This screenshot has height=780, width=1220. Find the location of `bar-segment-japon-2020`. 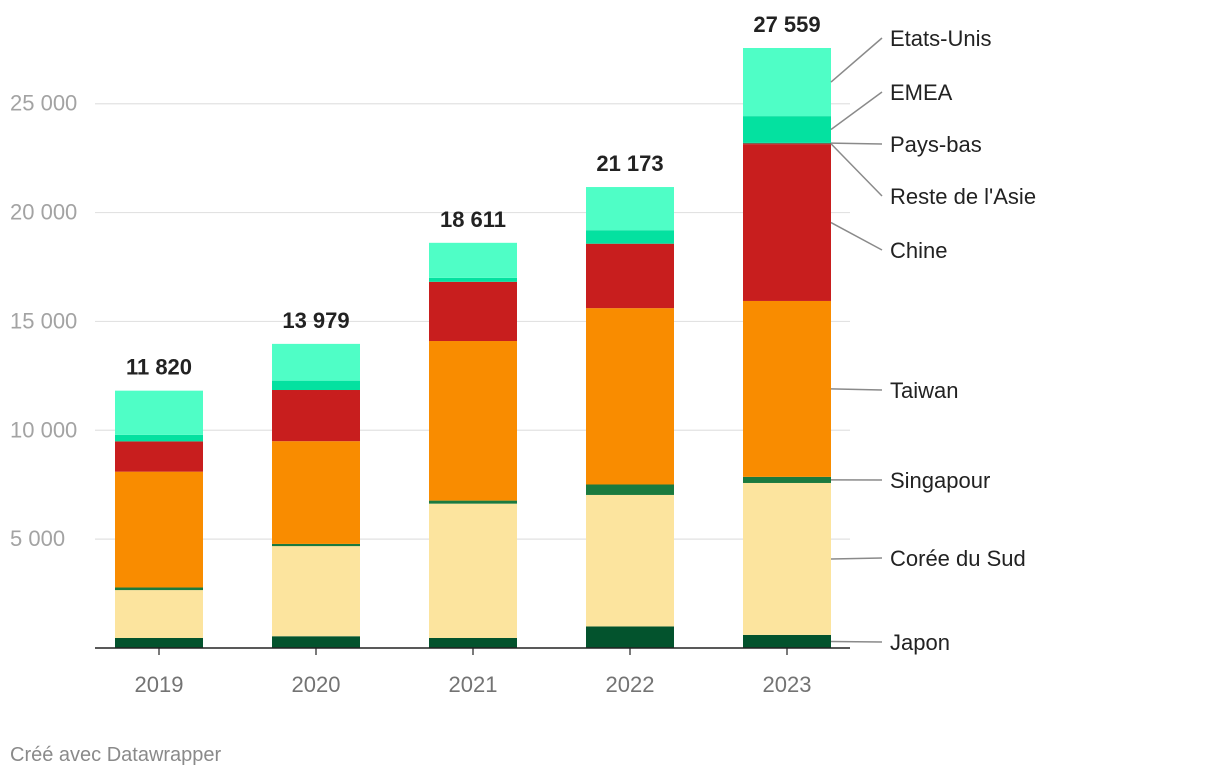

bar-segment-japon-2020 is located at coordinates (316, 642).